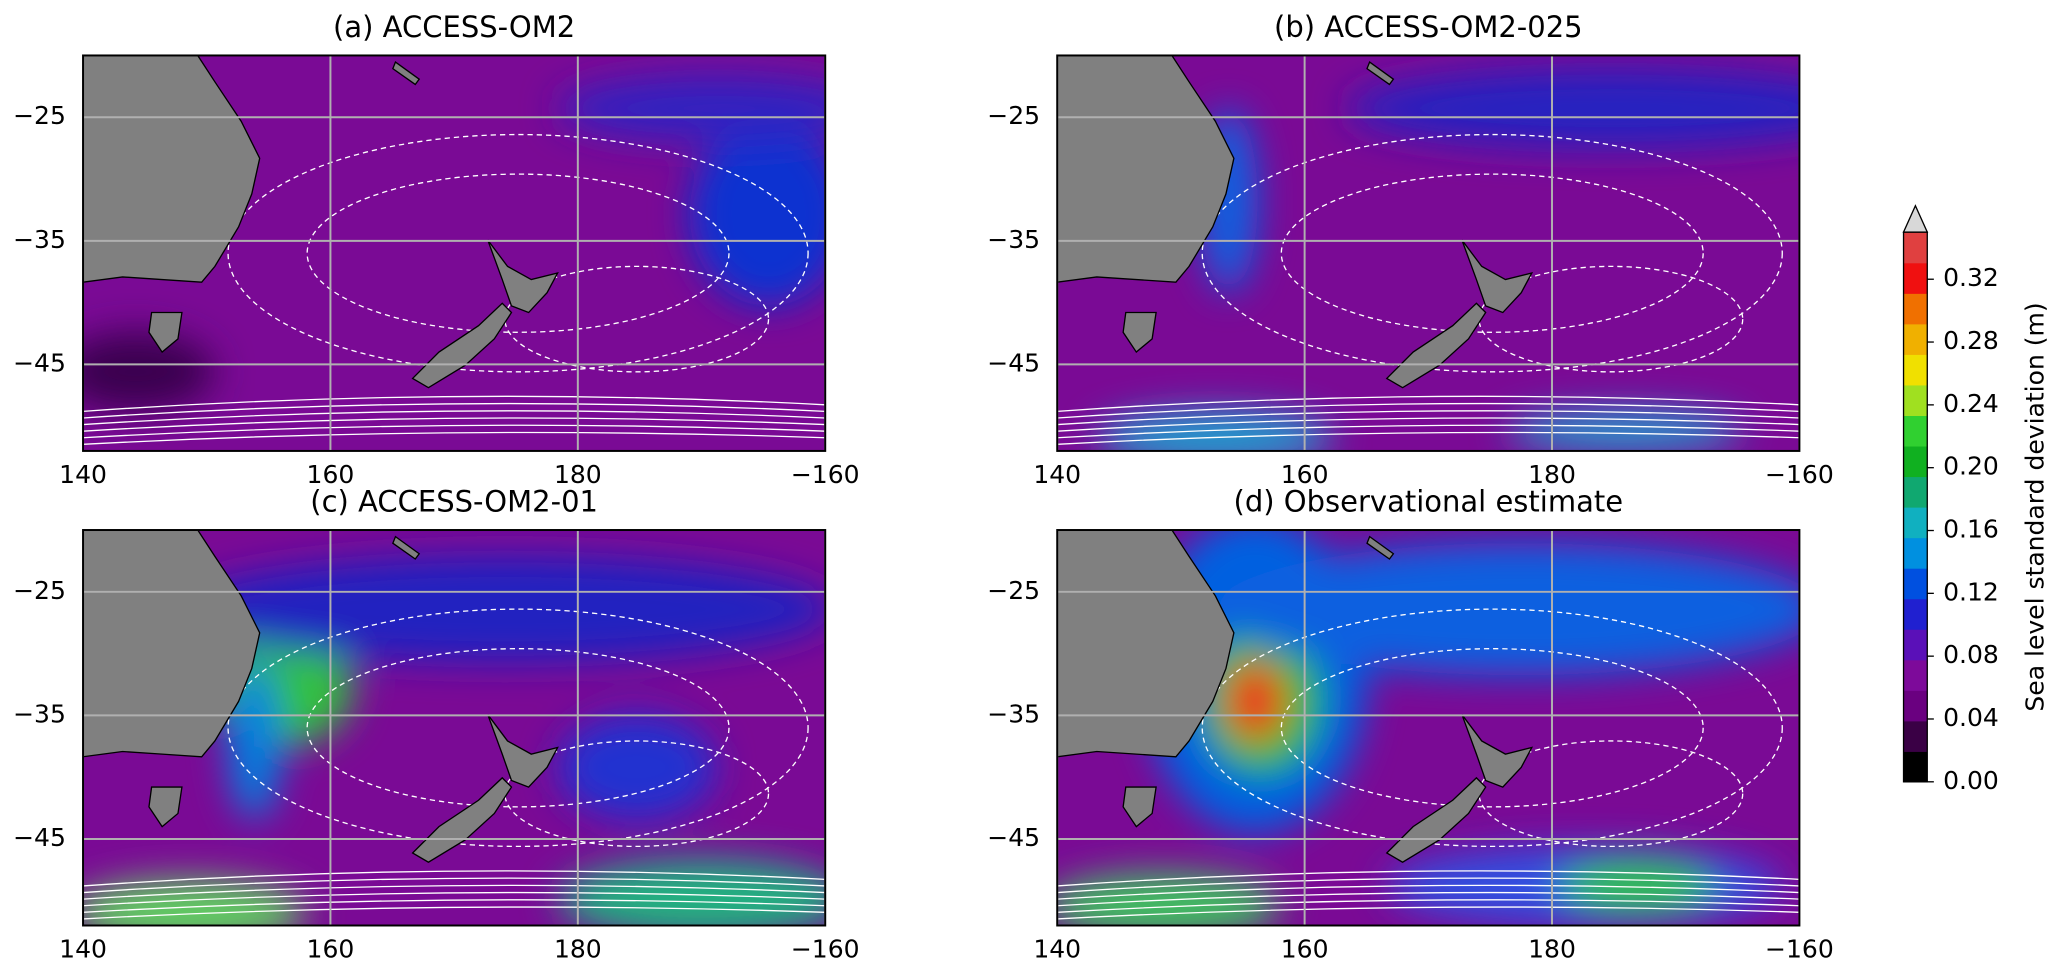 Image resolution: width=2067 pixels, height=977 pixels. Describe the element at coordinates (1971, 340) in the screenshot. I see `colorbar-tick-label: 0.28` at that location.